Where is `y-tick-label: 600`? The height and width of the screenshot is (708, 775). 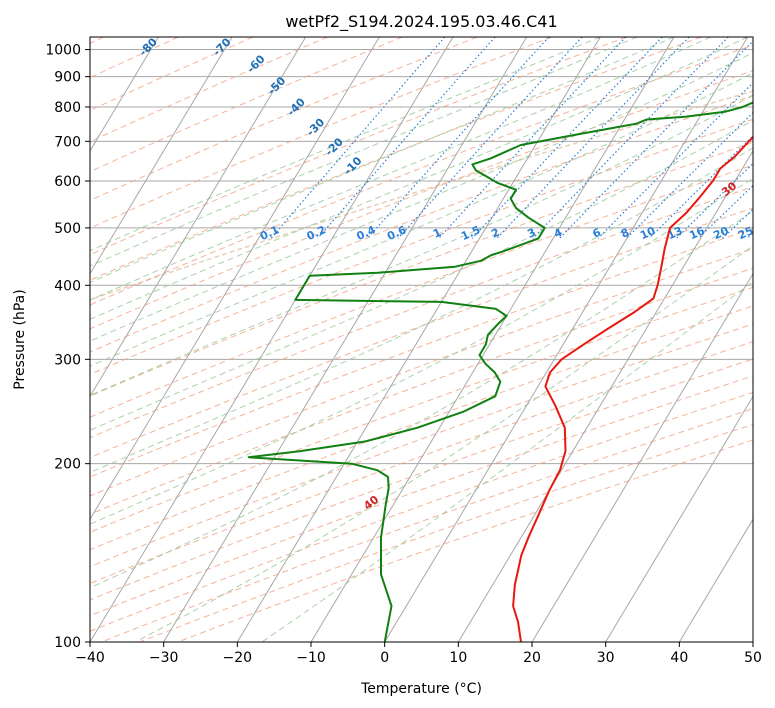
y-tick-label: 600 is located at coordinates (67, 182).